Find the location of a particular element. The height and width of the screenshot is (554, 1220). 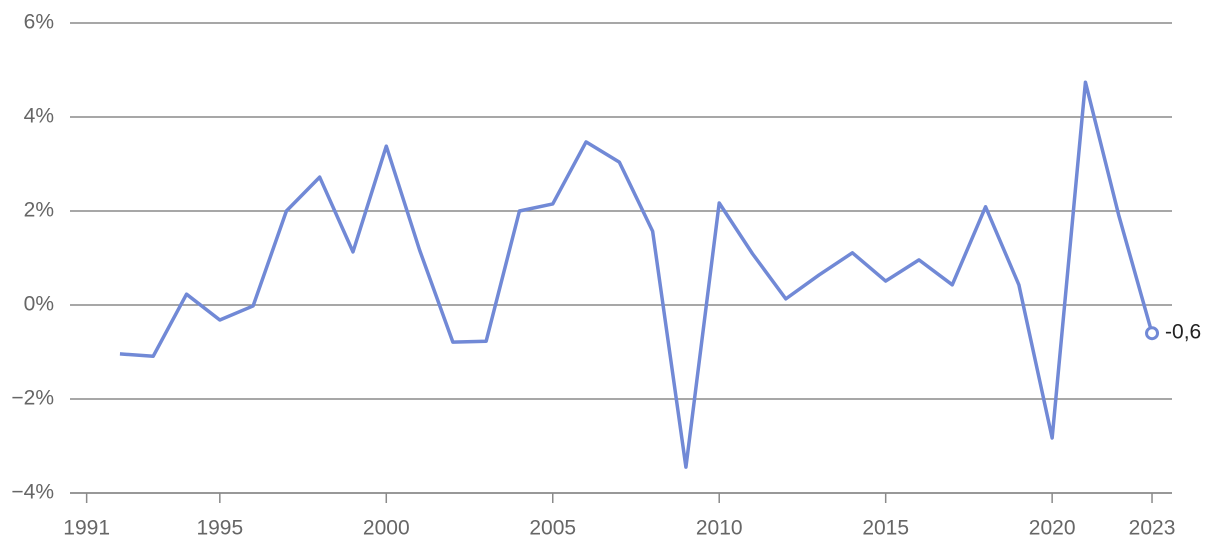

value-label: -0,6 is located at coordinates (1183, 332).